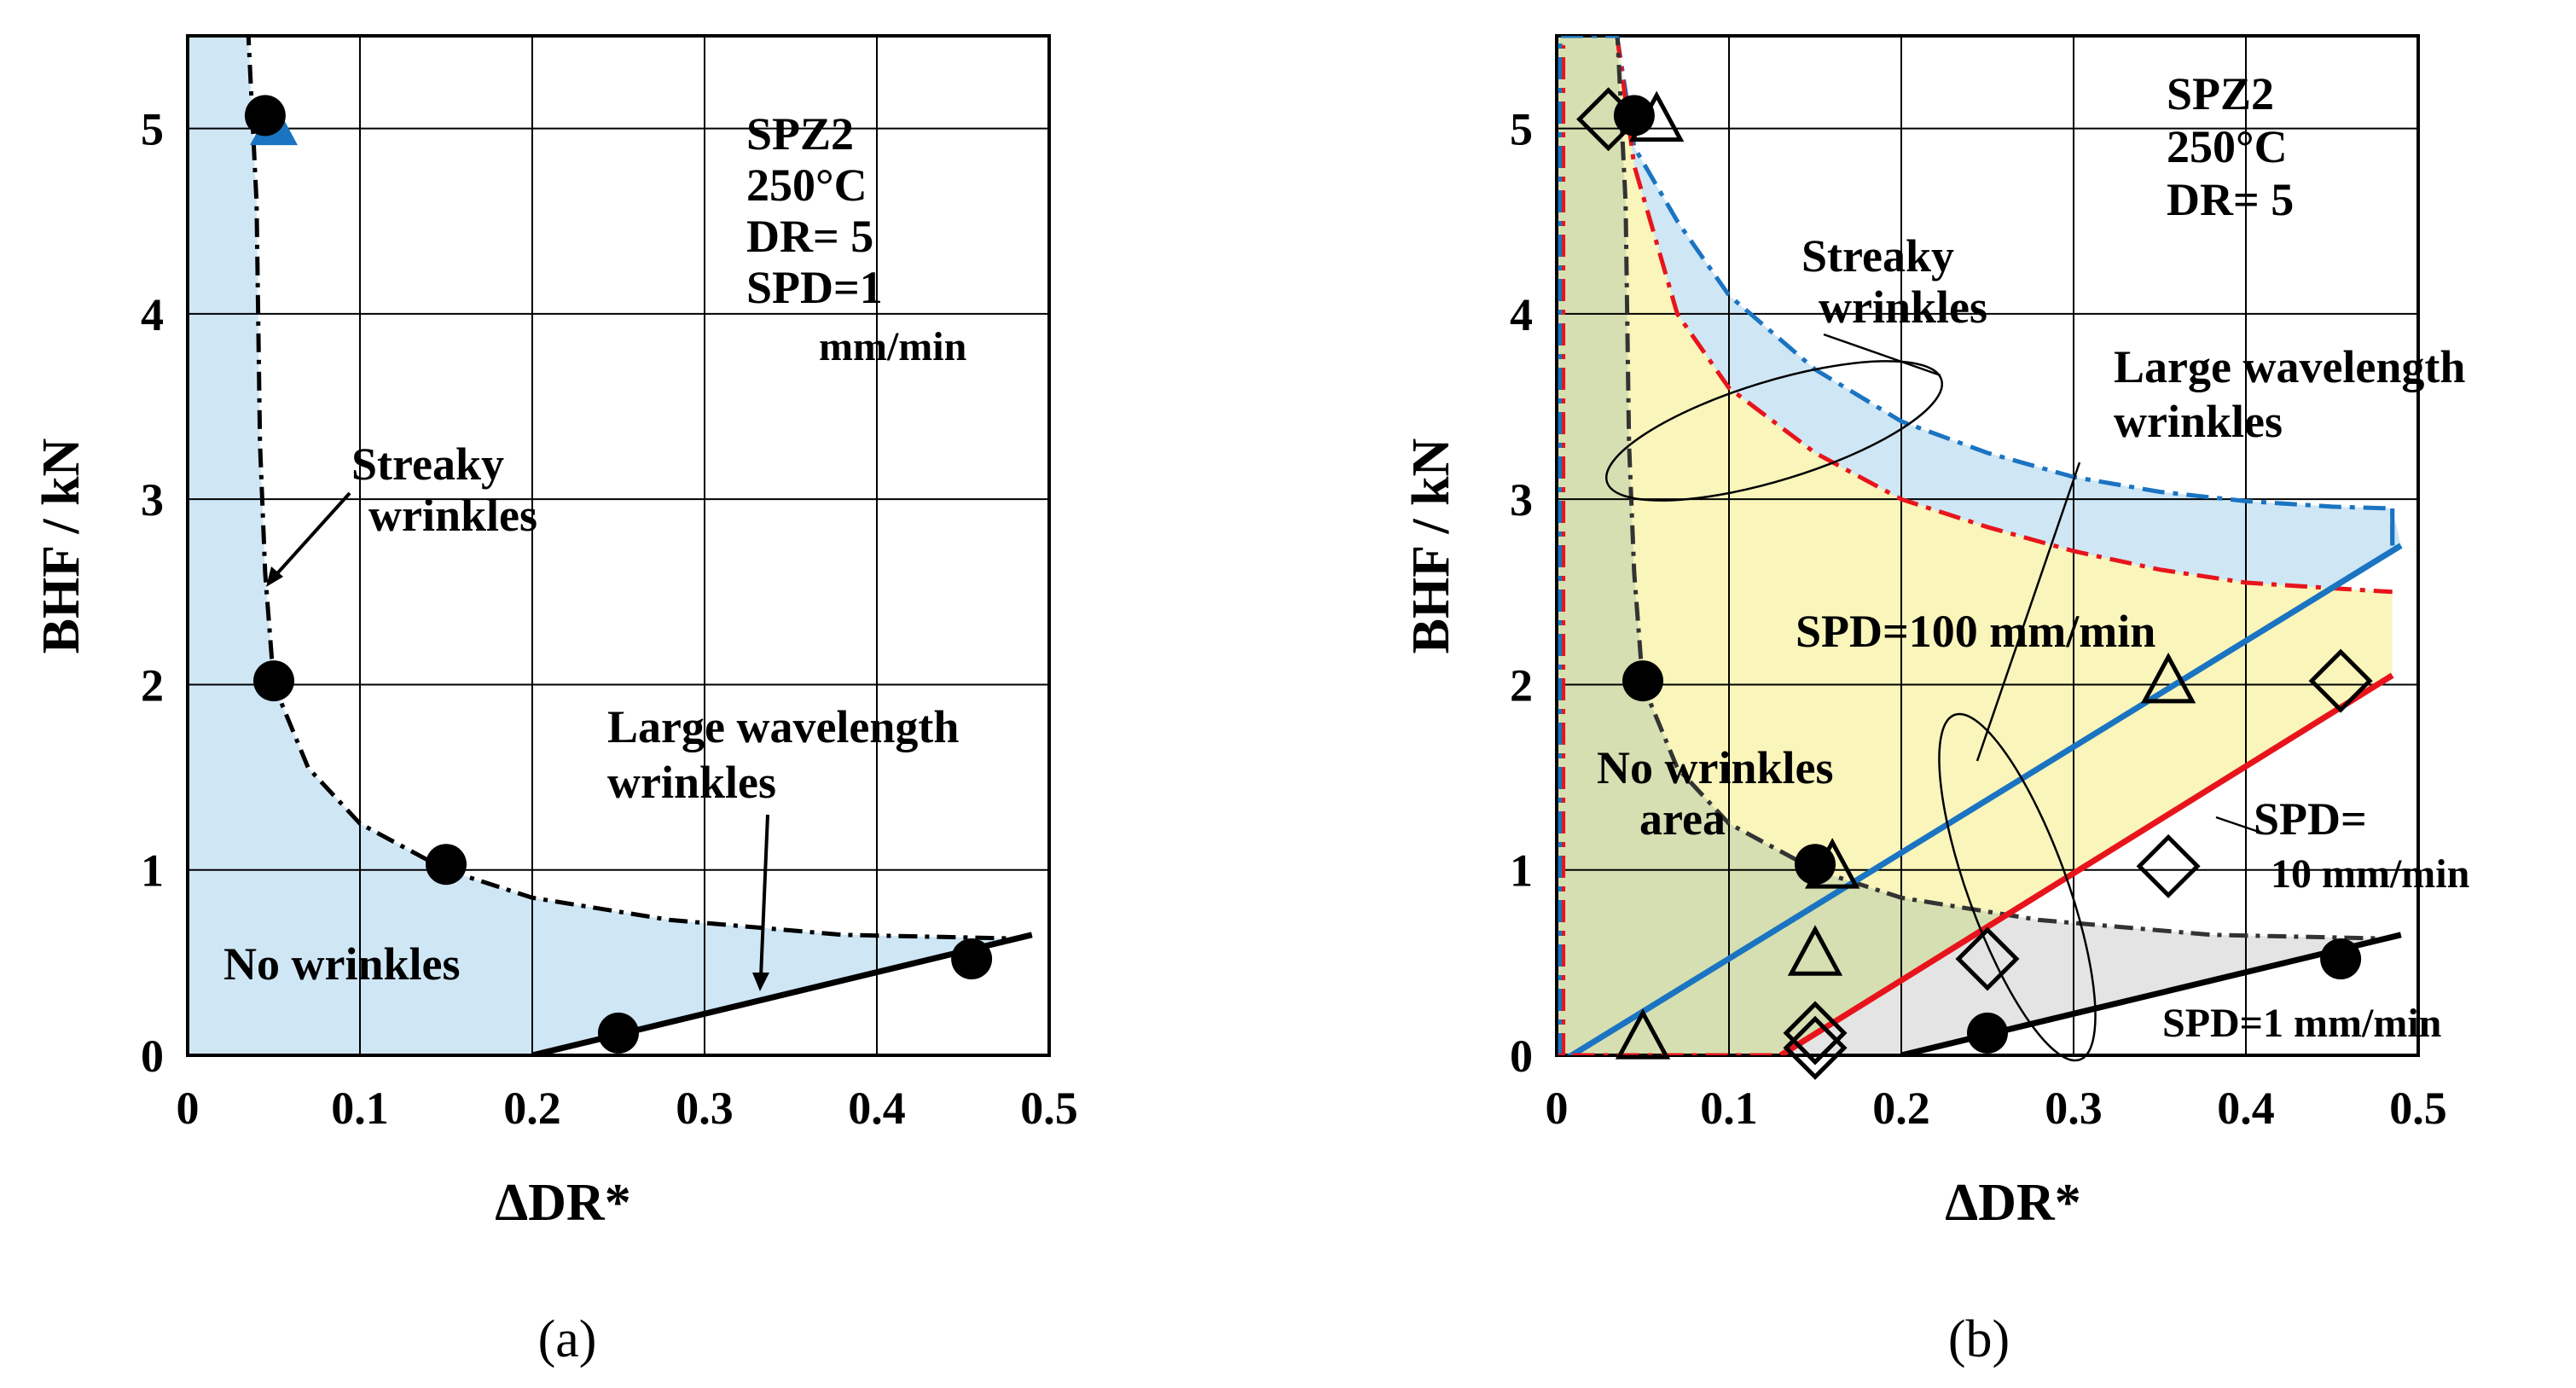 The width and height of the screenshot is (2576, 1388). What do you see at coordinates (806, 185) in the screenshot?
I see `panel-a-info-line-2: 250°C` at bounding box center [806, 185].